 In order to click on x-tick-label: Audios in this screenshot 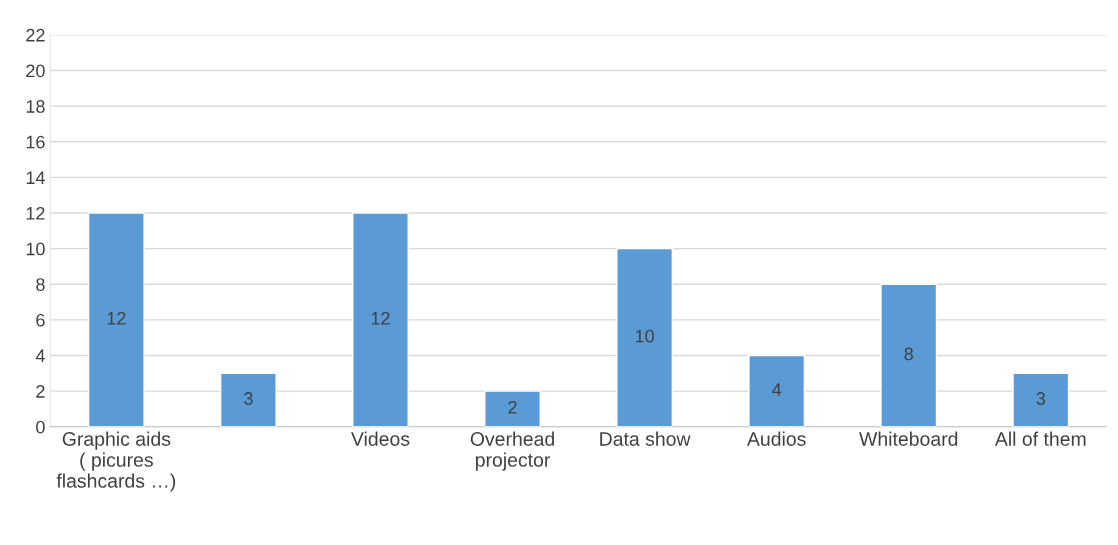, I will do `click(776, 438)`.